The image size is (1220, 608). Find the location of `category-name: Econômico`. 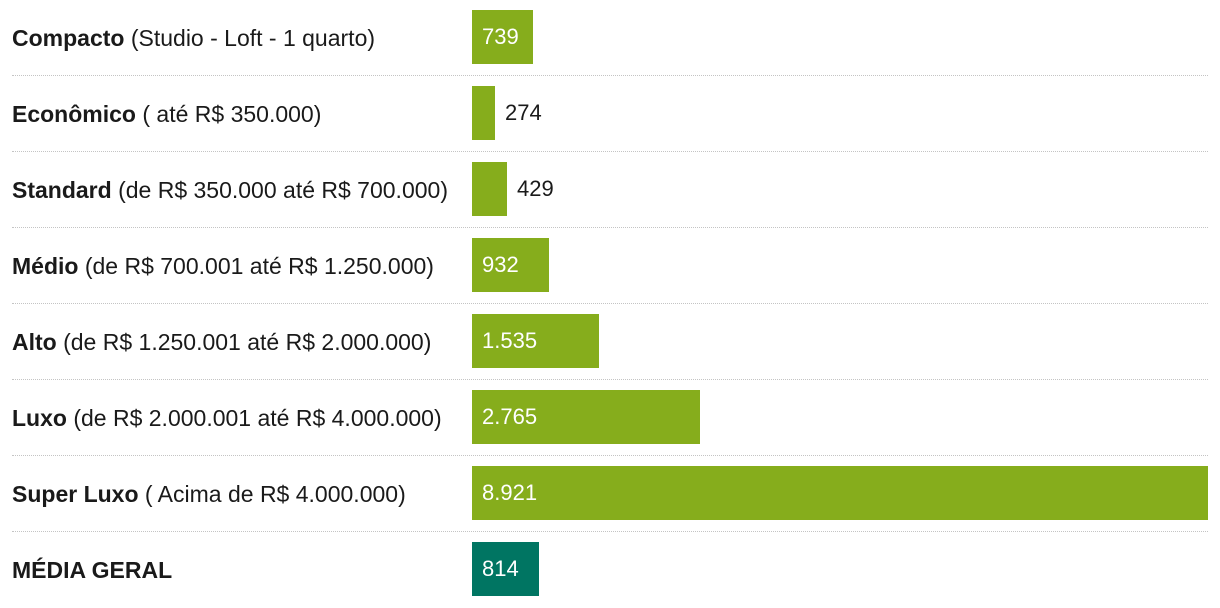

category-name: Econômico is located at coordinates (74, 114).